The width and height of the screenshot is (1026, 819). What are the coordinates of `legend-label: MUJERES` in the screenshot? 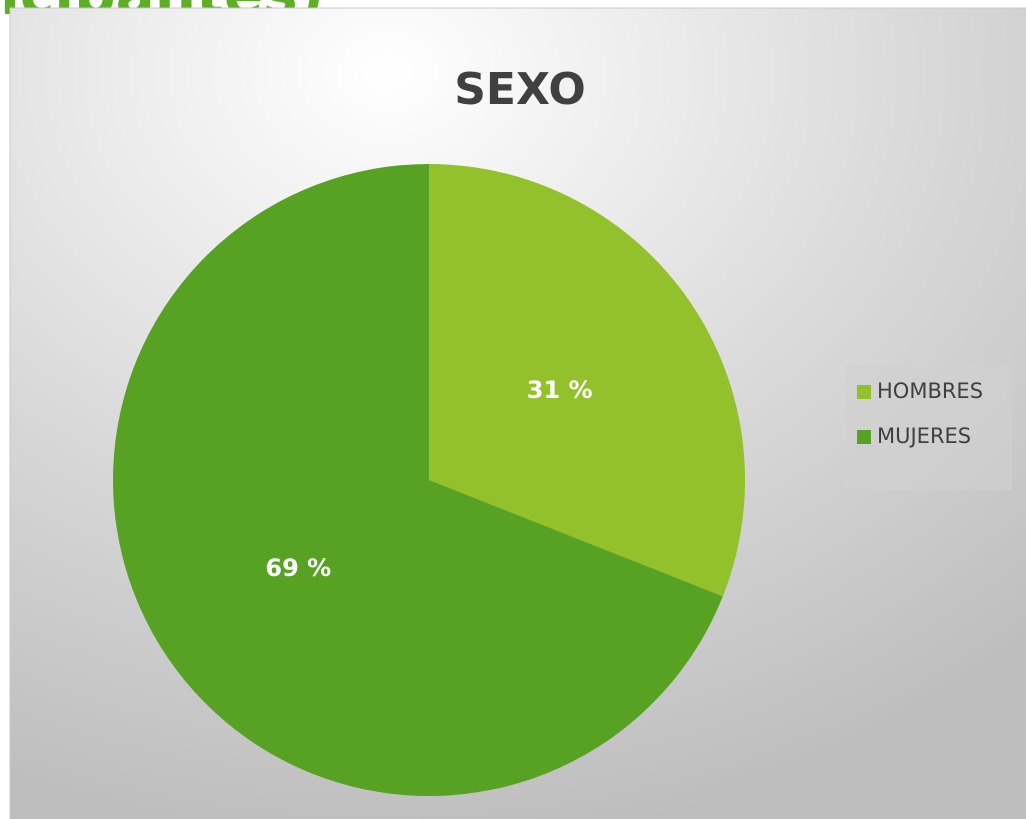 It's located at (924, 436).